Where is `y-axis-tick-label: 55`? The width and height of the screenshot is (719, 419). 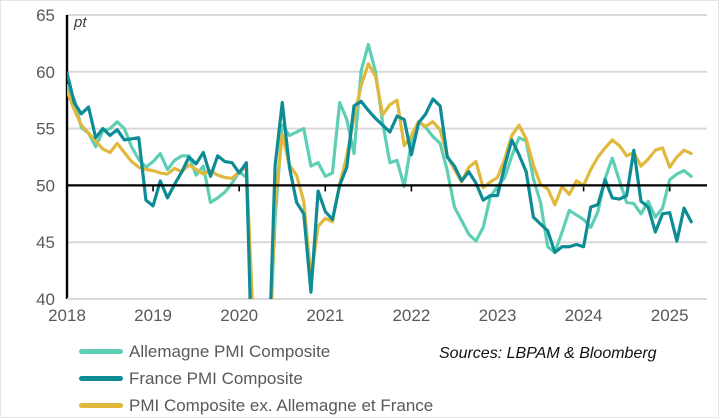 y-axis-tick-label: 55 is located at coordinates (45, 129).